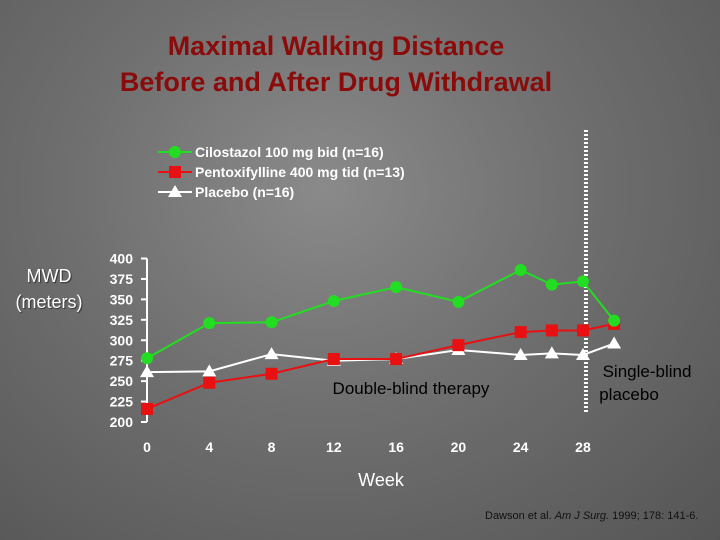 Image resolution: width=720 pixels, height=540 pixels. Describe the element at coordinates (629, 394) in the screenshot. I see `single-blind-annotation-line-2: placebo` at that location.